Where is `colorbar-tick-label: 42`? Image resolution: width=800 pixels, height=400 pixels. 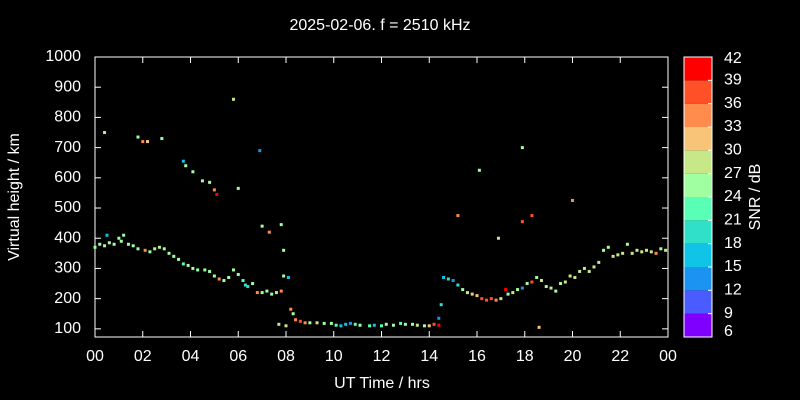
colorbar-tick-label: 42 is located at coordinates (733, 58).